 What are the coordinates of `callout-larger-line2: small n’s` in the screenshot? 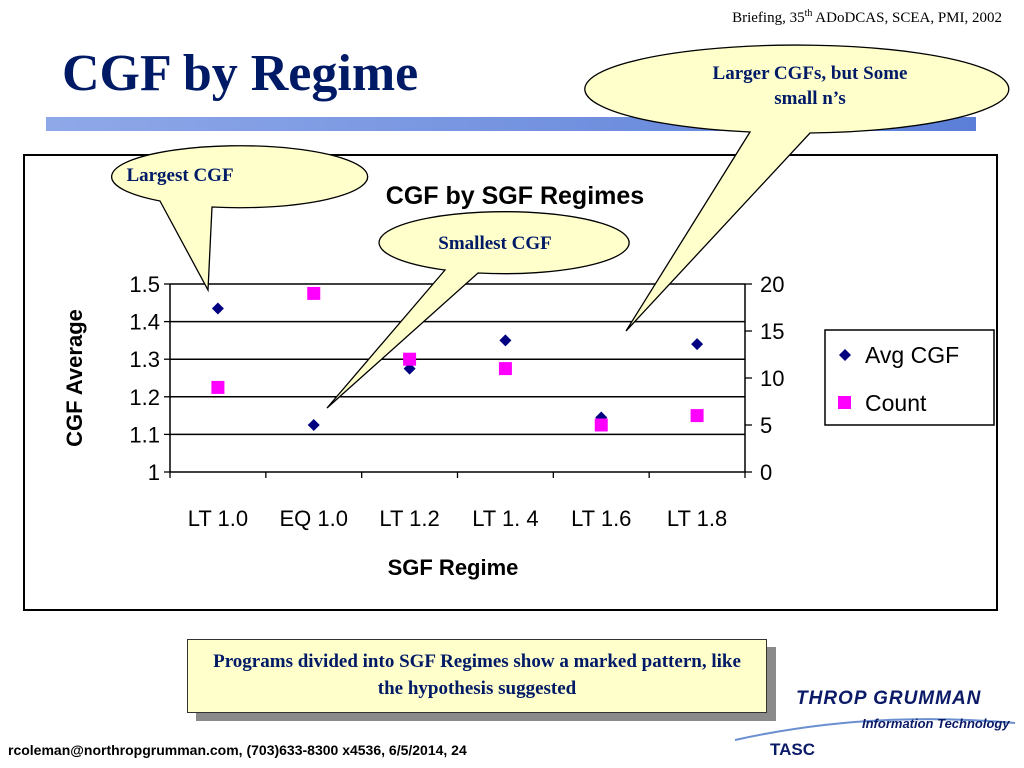 It's located at (810, 98).